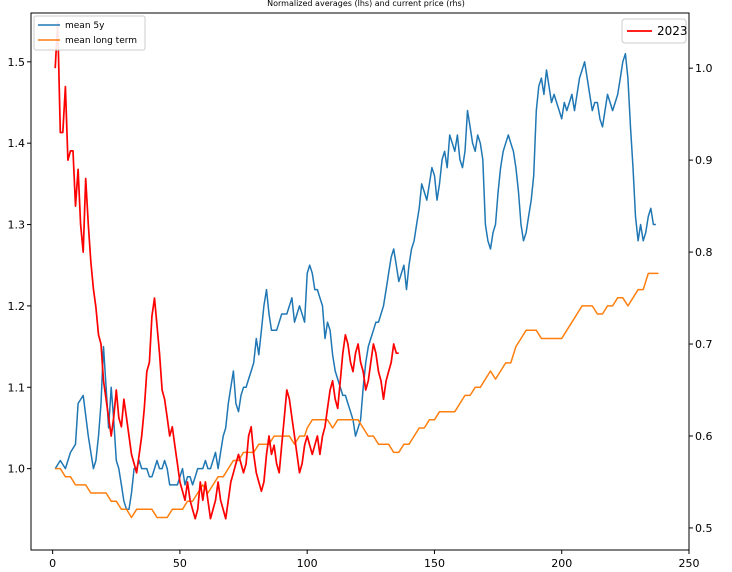 This screenshot has height=572, width=732. What do you see at coordinates (689, 563) in the screenshot?
I see `x-tick-label: 250` at bounding box center [689, 563].